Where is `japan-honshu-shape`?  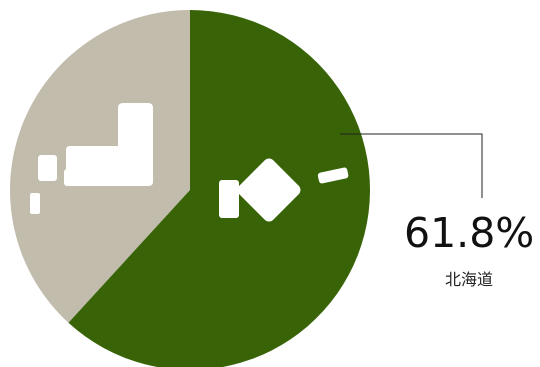
japan-honshu-shape is located at coordinates (109, 144).